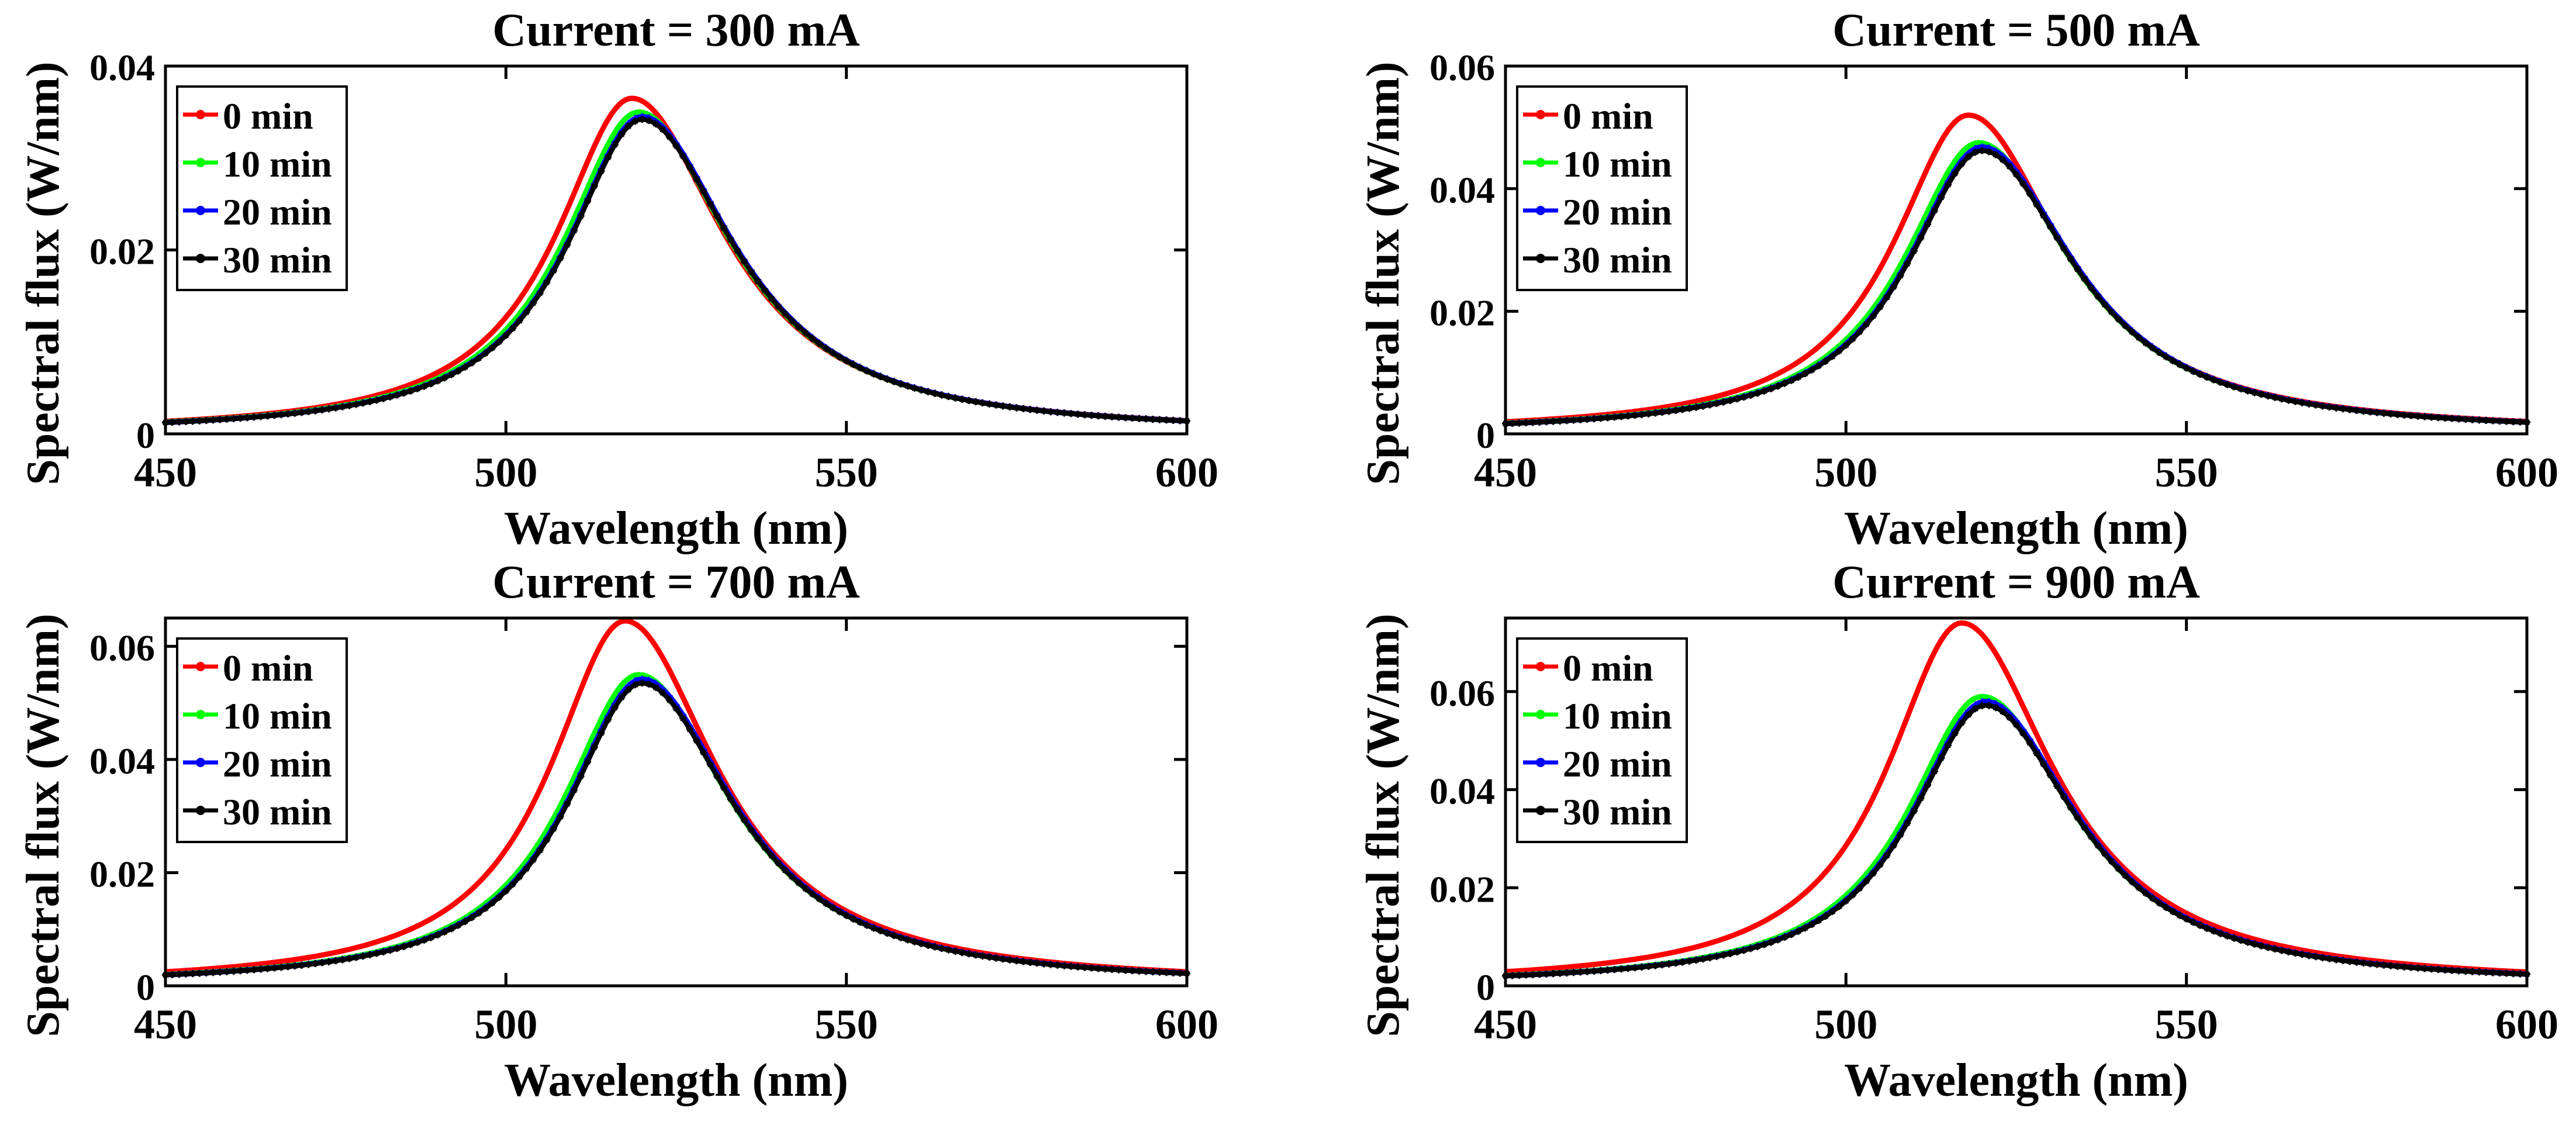 This screenshot has height=1132, width=2576. I want to click on chart-title: Current = 500 mA, so click(2016, 30).